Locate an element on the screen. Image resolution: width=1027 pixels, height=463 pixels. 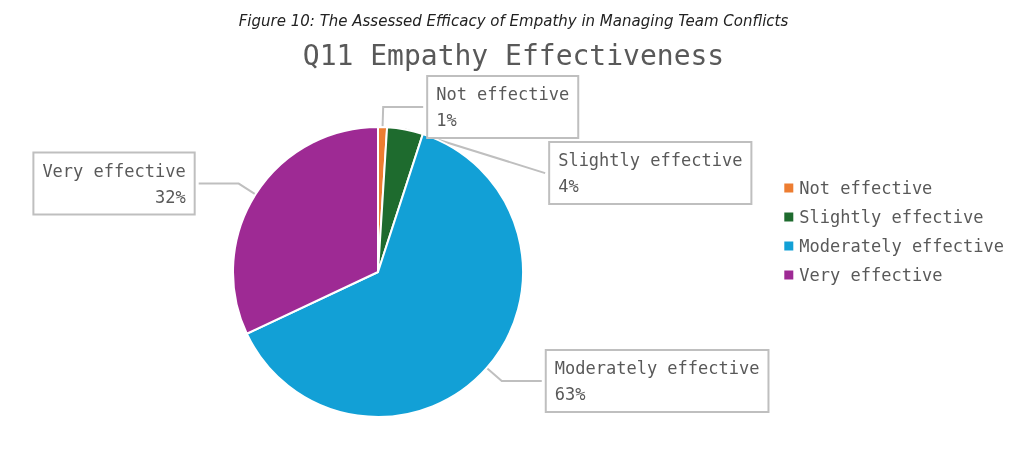
slice-label: Very effective is located at coordinates (114, 170).